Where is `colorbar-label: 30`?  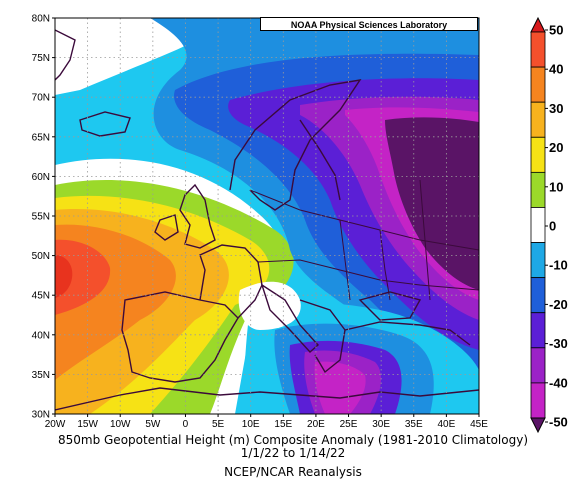
colorbar-label: 30 is located at coordinates (556, 108).